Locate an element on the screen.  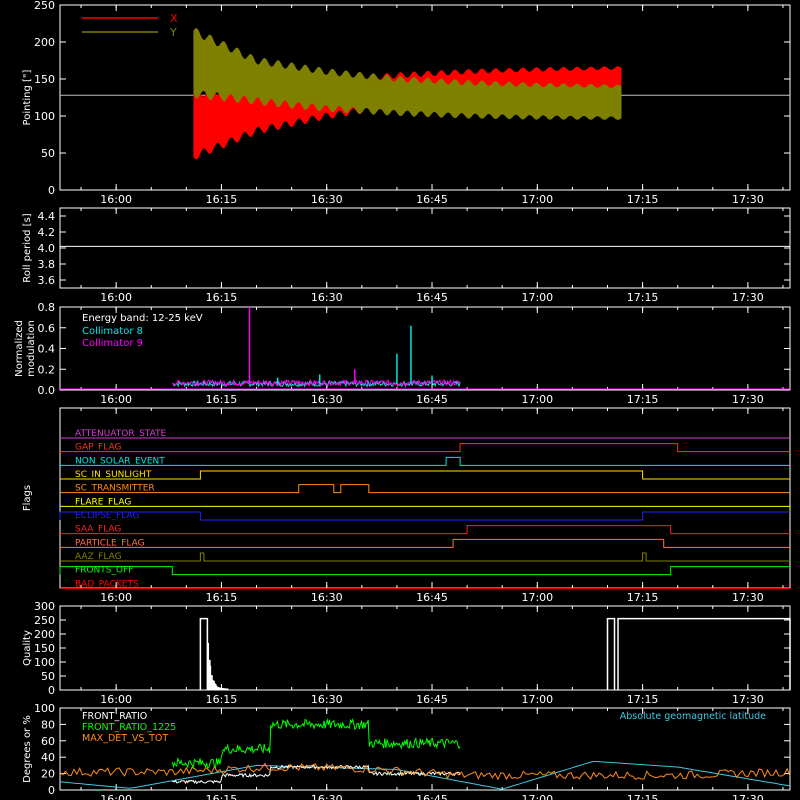
legend-label-collimator: Collimator 8 is located at coordinates (112, 331).